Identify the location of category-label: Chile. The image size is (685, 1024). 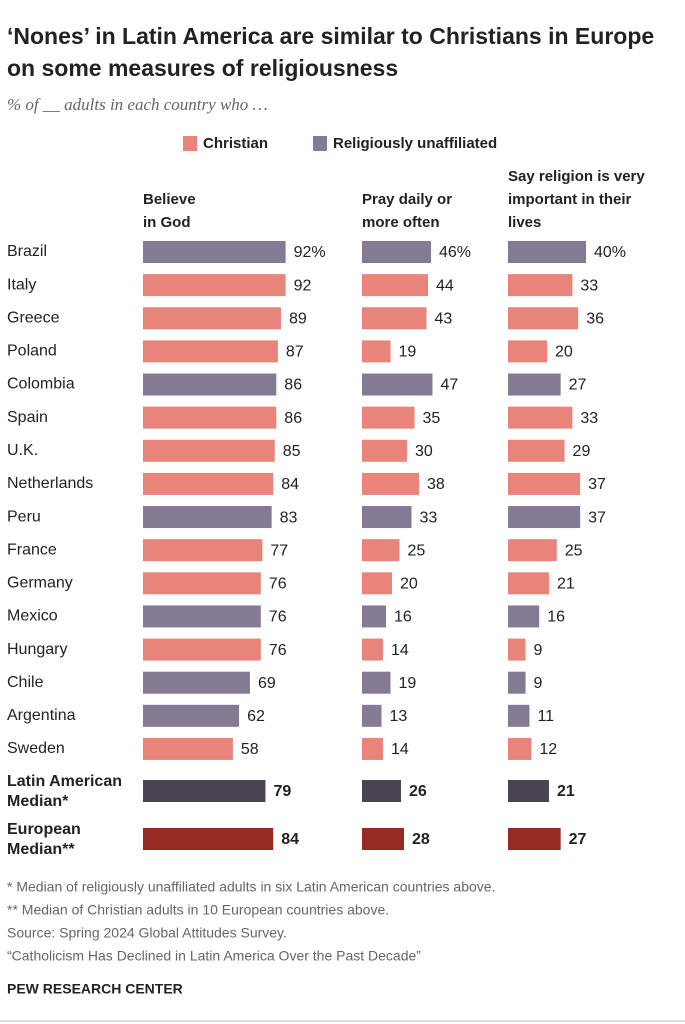
(25, 682).